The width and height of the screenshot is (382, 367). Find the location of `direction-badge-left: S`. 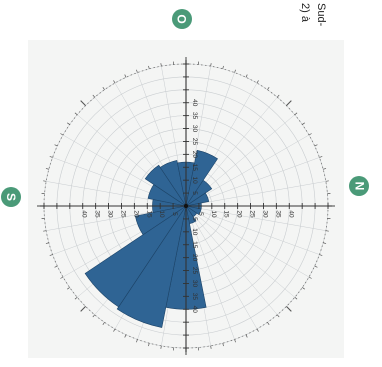

direction-badge-left: S is located at coordinates (11, 197).